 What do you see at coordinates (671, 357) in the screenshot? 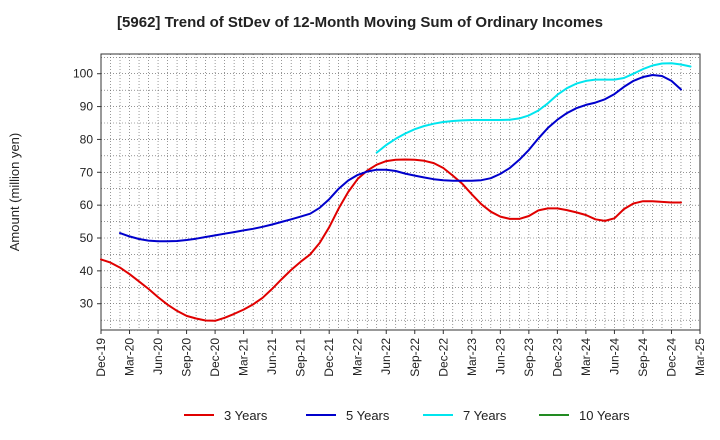
I see `x-tick-label: Dec-24` at bounding box center [671, 357].